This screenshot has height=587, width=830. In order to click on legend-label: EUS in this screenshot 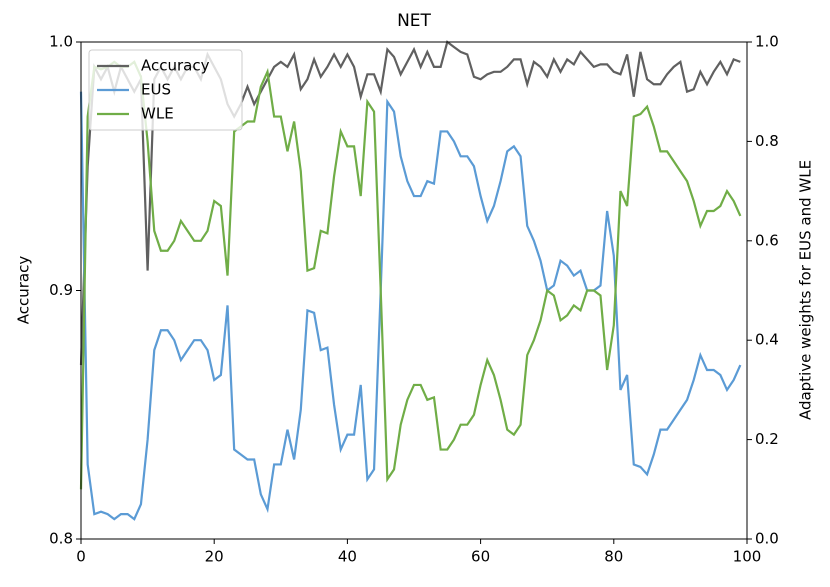, I will do `click(156, 90)`.